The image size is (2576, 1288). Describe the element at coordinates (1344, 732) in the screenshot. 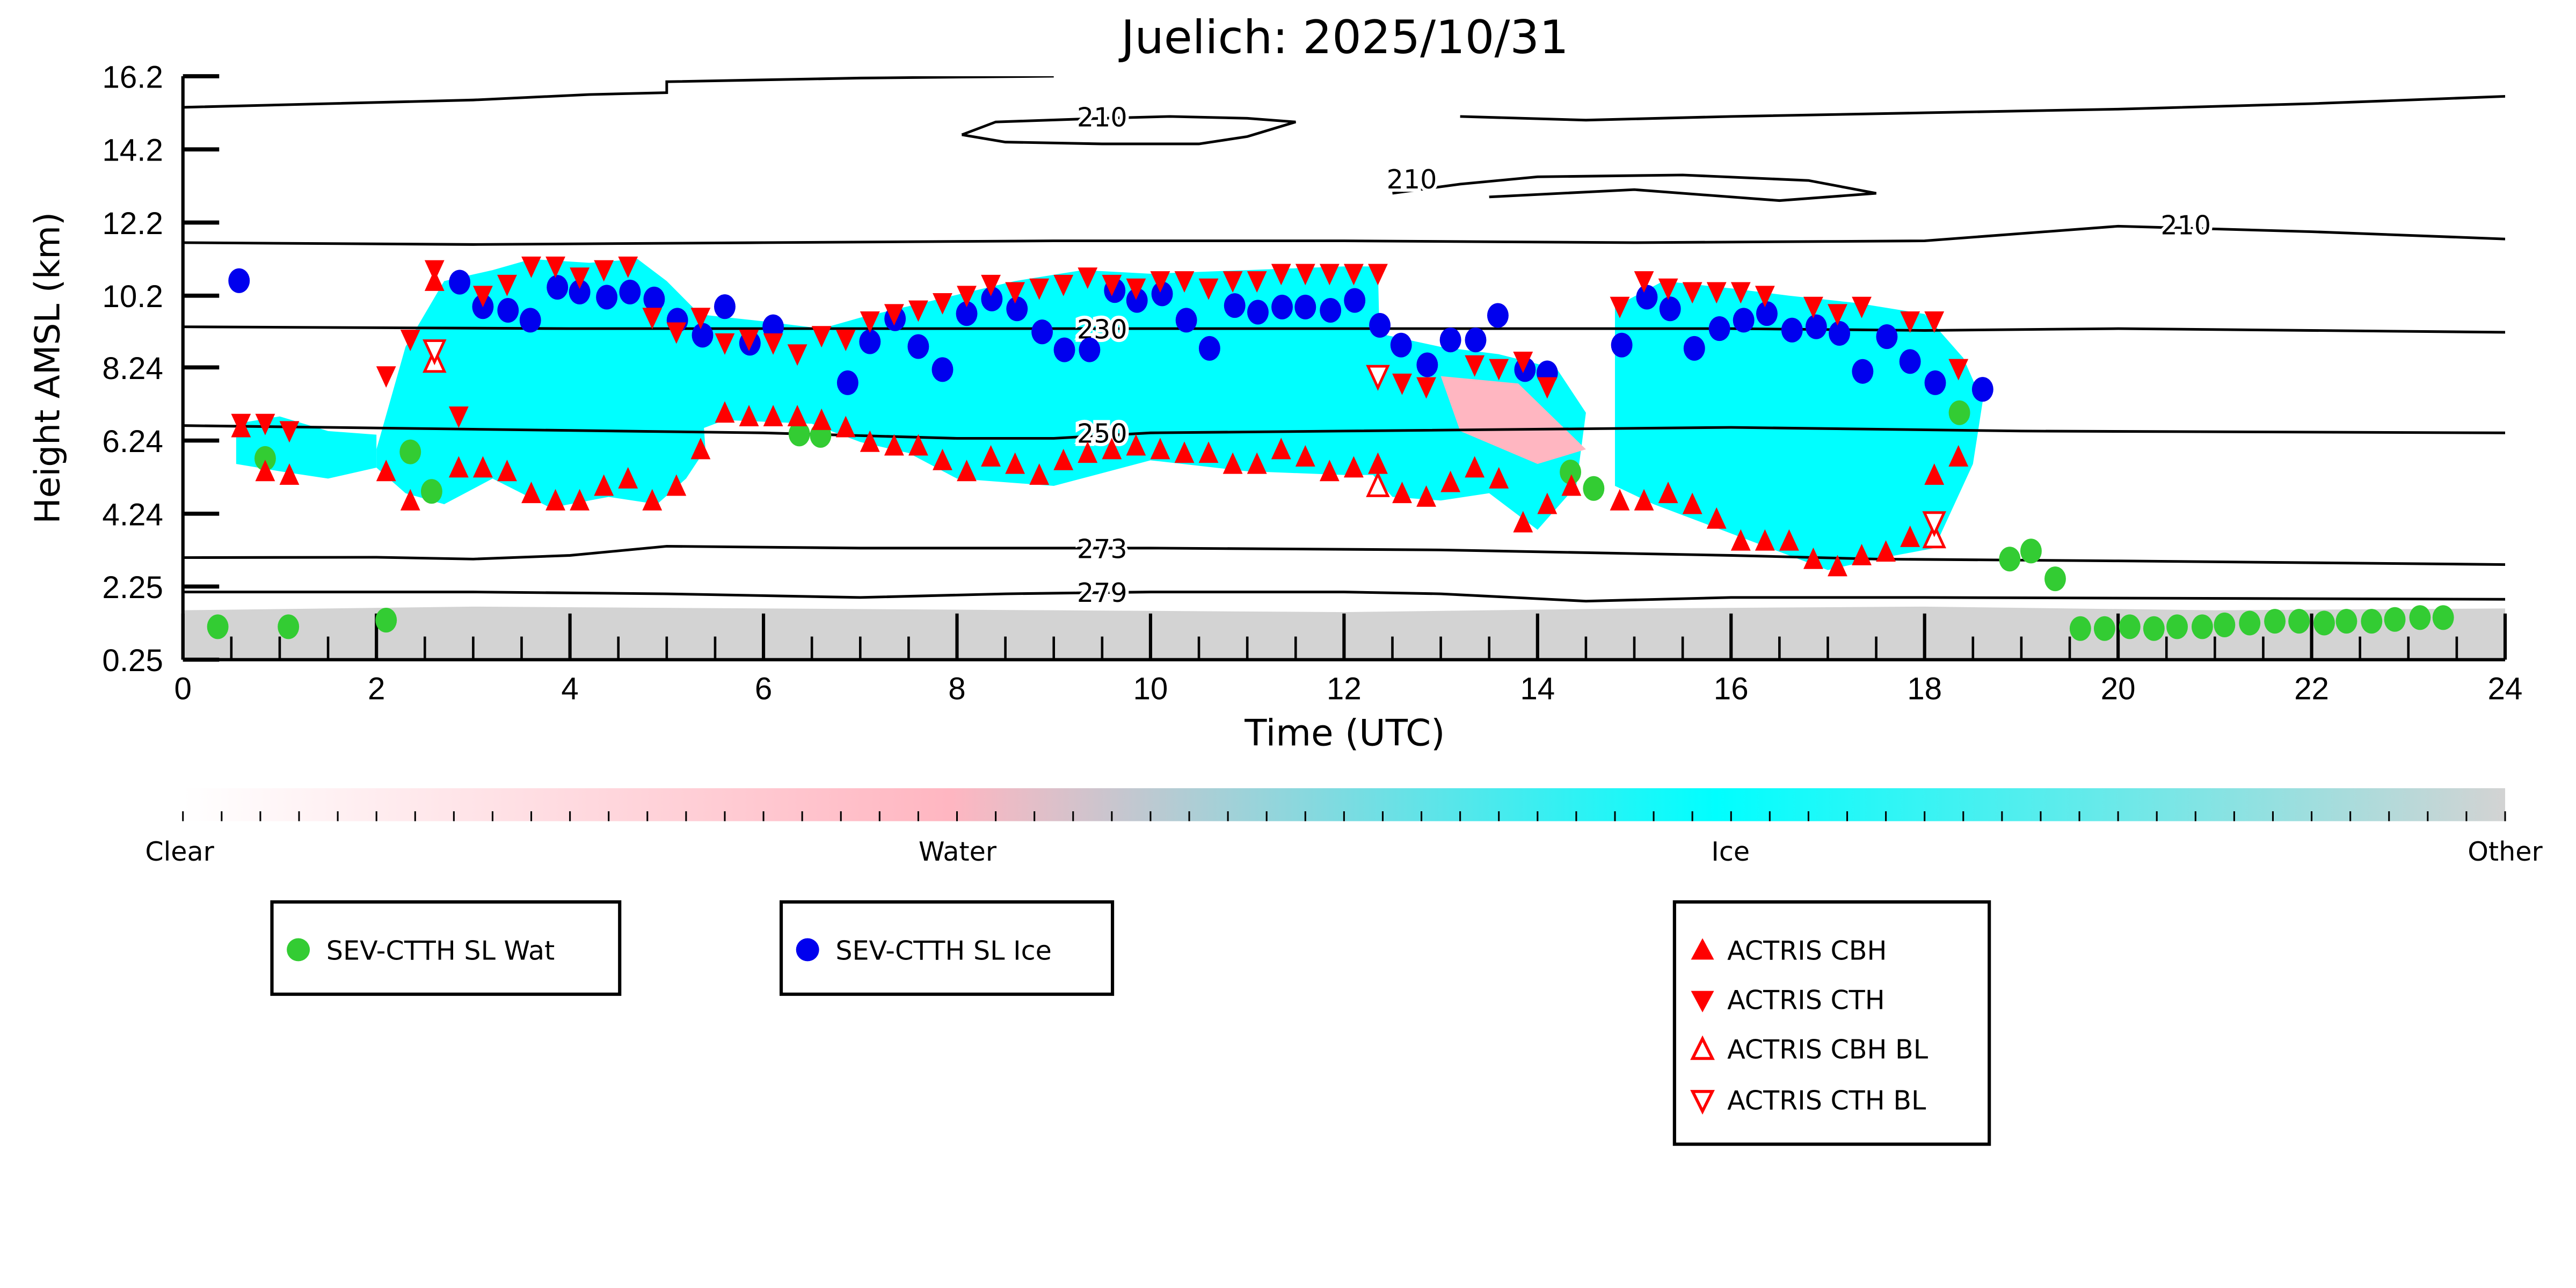

I see `x-axis-label: Time (UTC)` at that location.